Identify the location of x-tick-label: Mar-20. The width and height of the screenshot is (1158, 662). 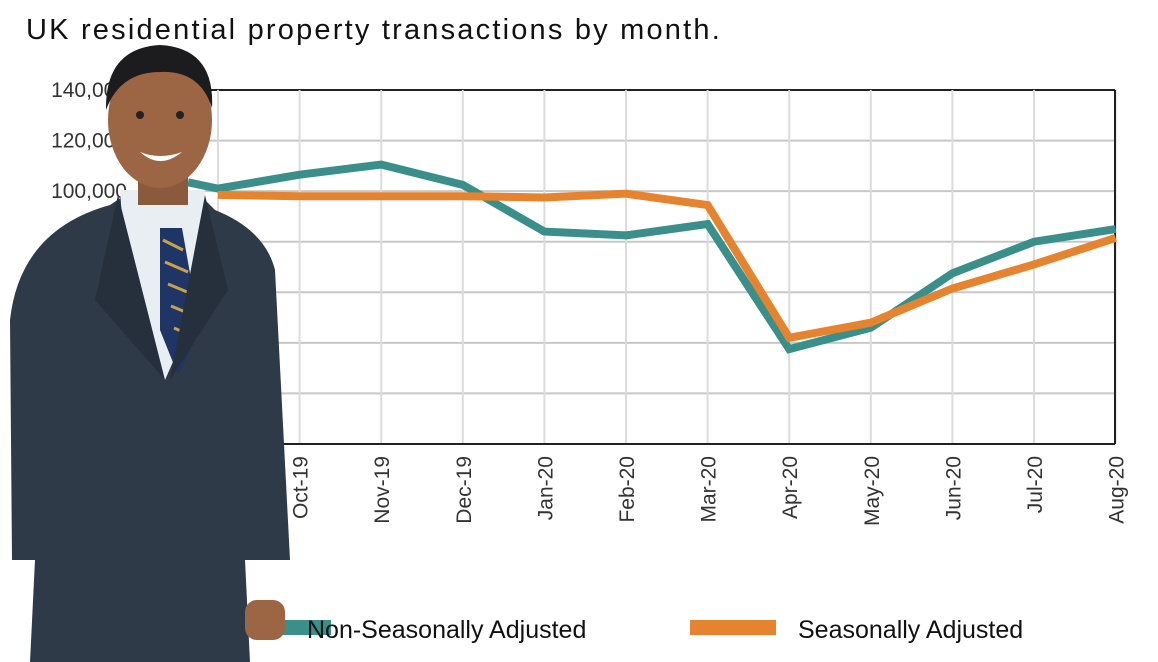
(709, 489).